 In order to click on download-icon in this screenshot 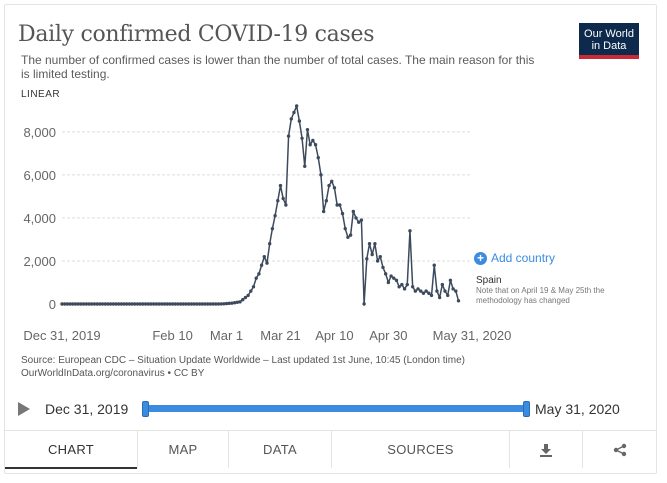, I will do `click(546, 450)`.